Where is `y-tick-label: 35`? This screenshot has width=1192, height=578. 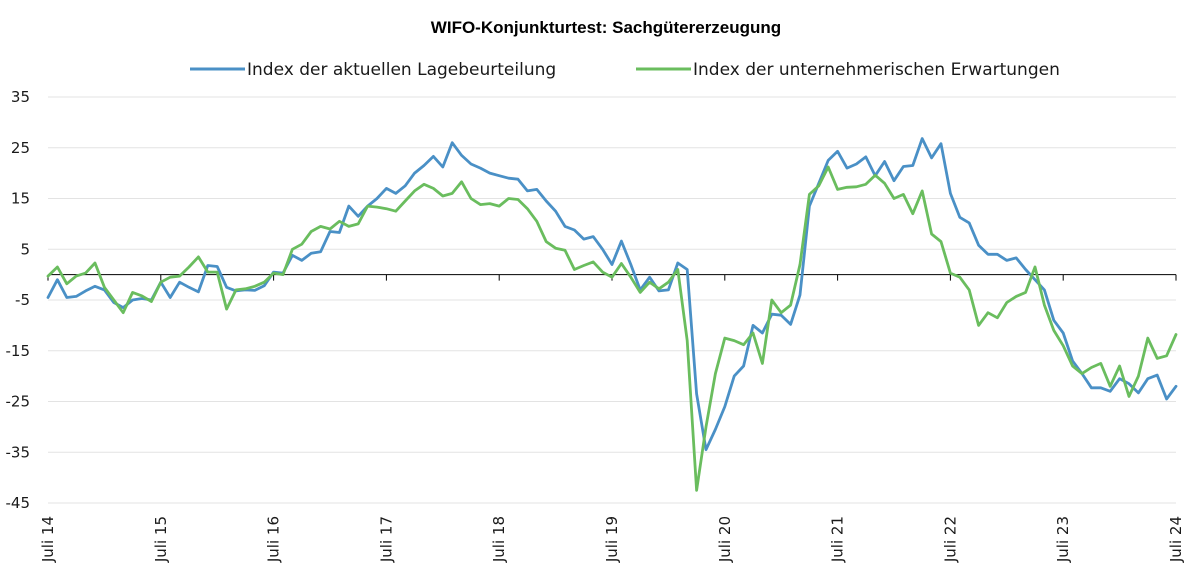
y-tick-label: 35 is located at coordinates (20, 97).